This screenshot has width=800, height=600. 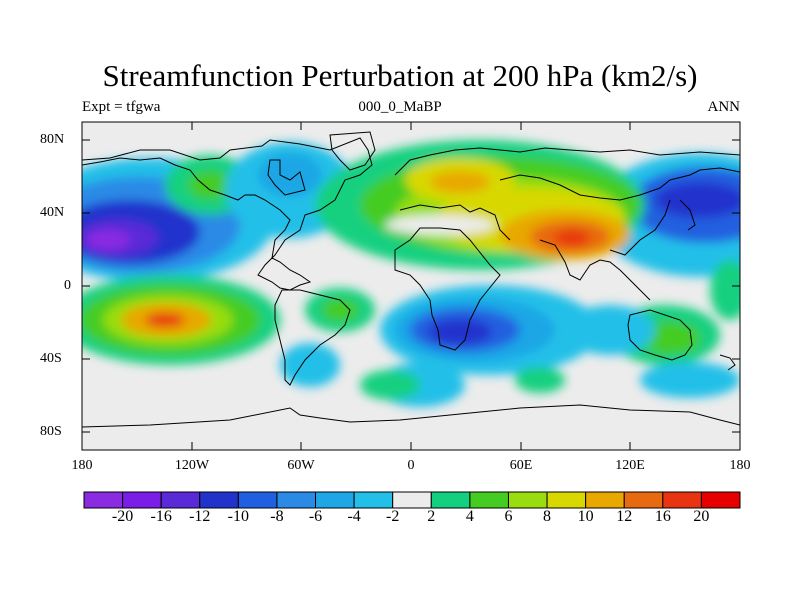 I want to click on coastline-se-asia, so click(x=640, y=227).